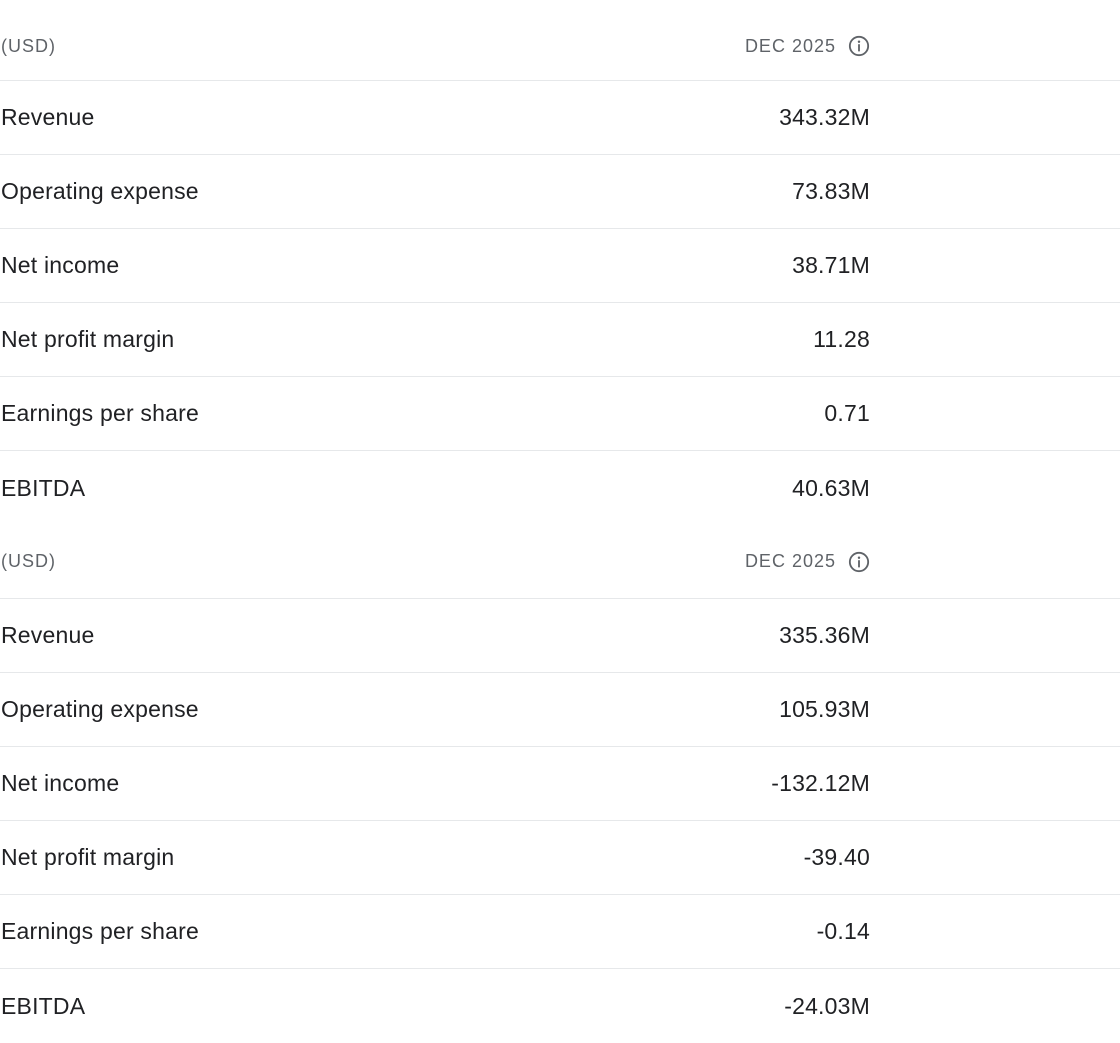  What do you see at coordinates (560, 636) in the screenshot?
I see `table-row: Revenue 335.36M` at bounding box center [560, 636].